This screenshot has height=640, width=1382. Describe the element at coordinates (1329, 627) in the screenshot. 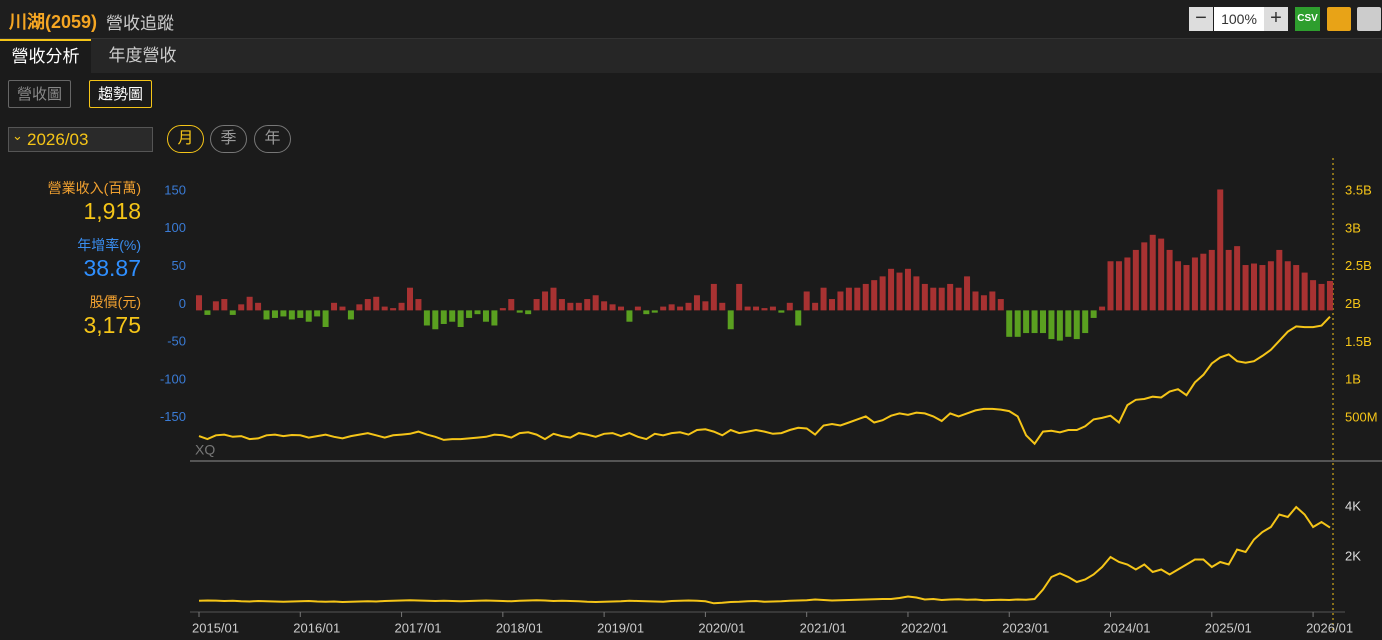

I see `x-tick-label: 2026/01` at that location.